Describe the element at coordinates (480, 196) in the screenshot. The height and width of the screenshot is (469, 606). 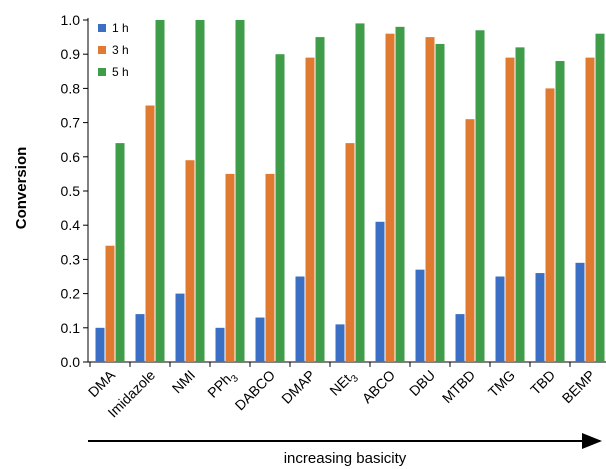
I see `bar-5h-MTBD` at that location.